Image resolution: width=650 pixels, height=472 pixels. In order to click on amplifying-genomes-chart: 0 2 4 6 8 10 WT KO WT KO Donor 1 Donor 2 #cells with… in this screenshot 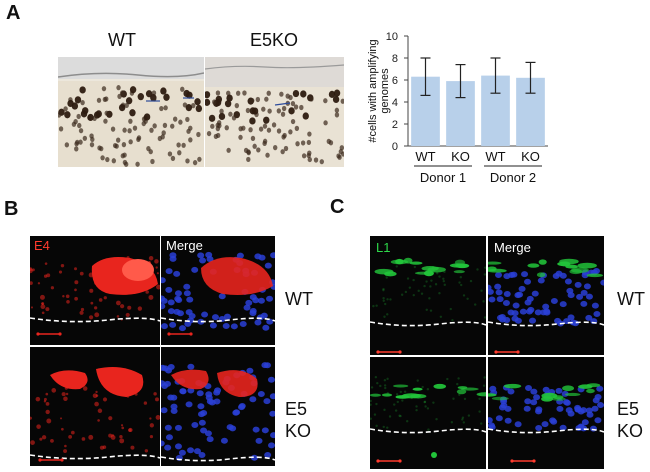, I will do `click(457, 108)`.